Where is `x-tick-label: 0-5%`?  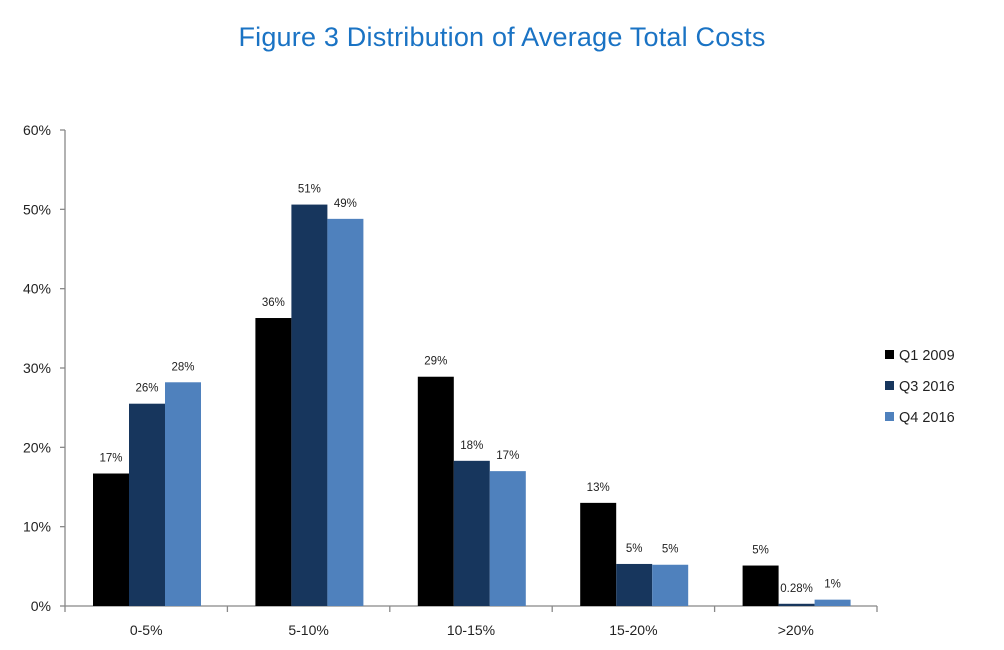 x-tick-label: 0-5% is located at coordinates (146, 630).